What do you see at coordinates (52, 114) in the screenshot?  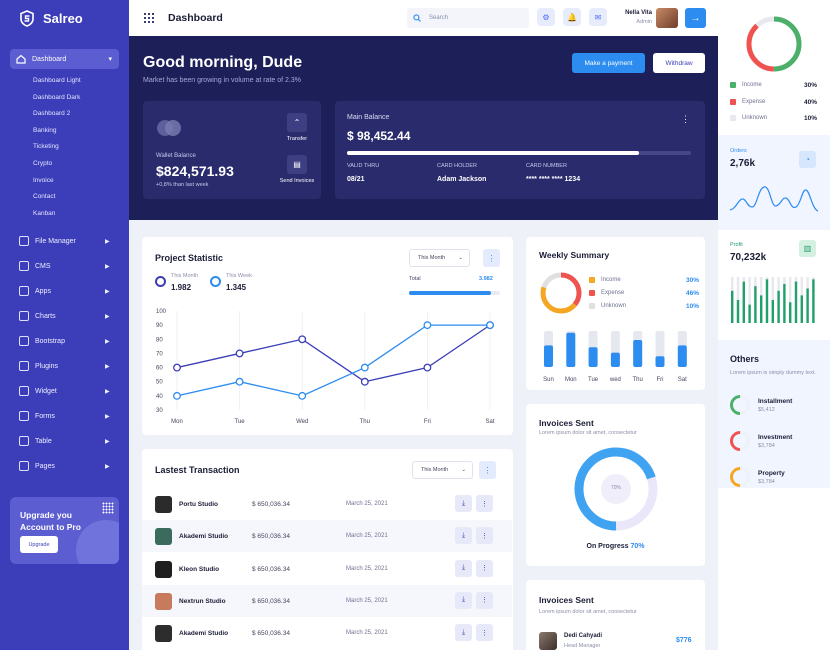 I see `submenu-item: Dashboard 2` at bounding box center [52, 114].